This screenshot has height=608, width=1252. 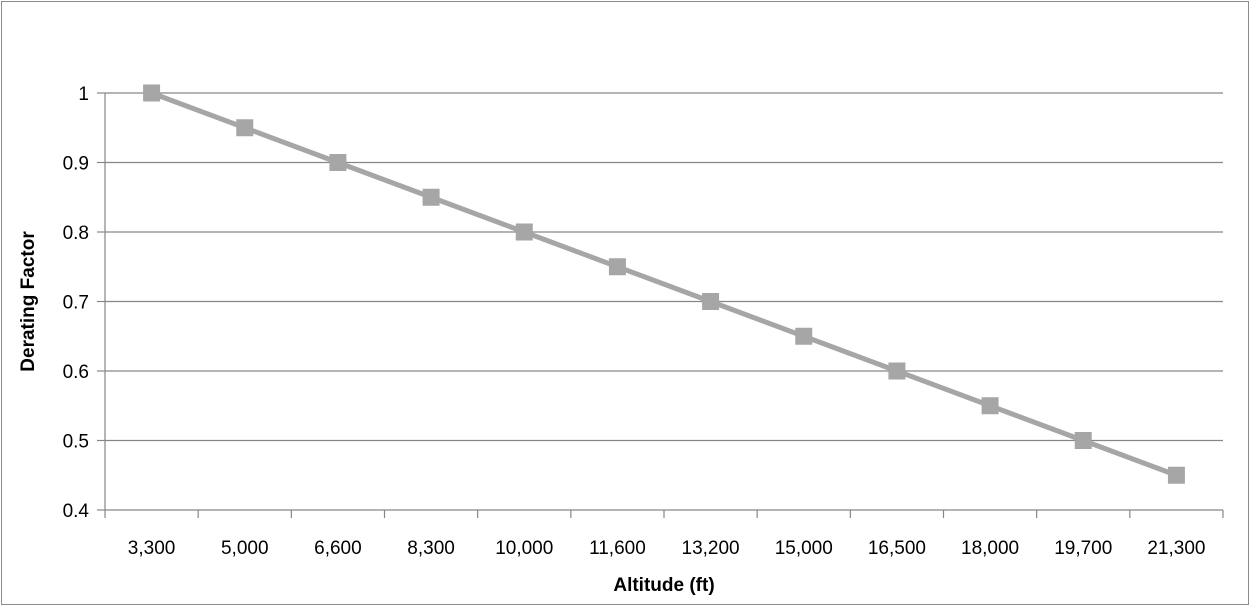 I want to click on x-tick-label: 5,000, so click(x=245, y=548).